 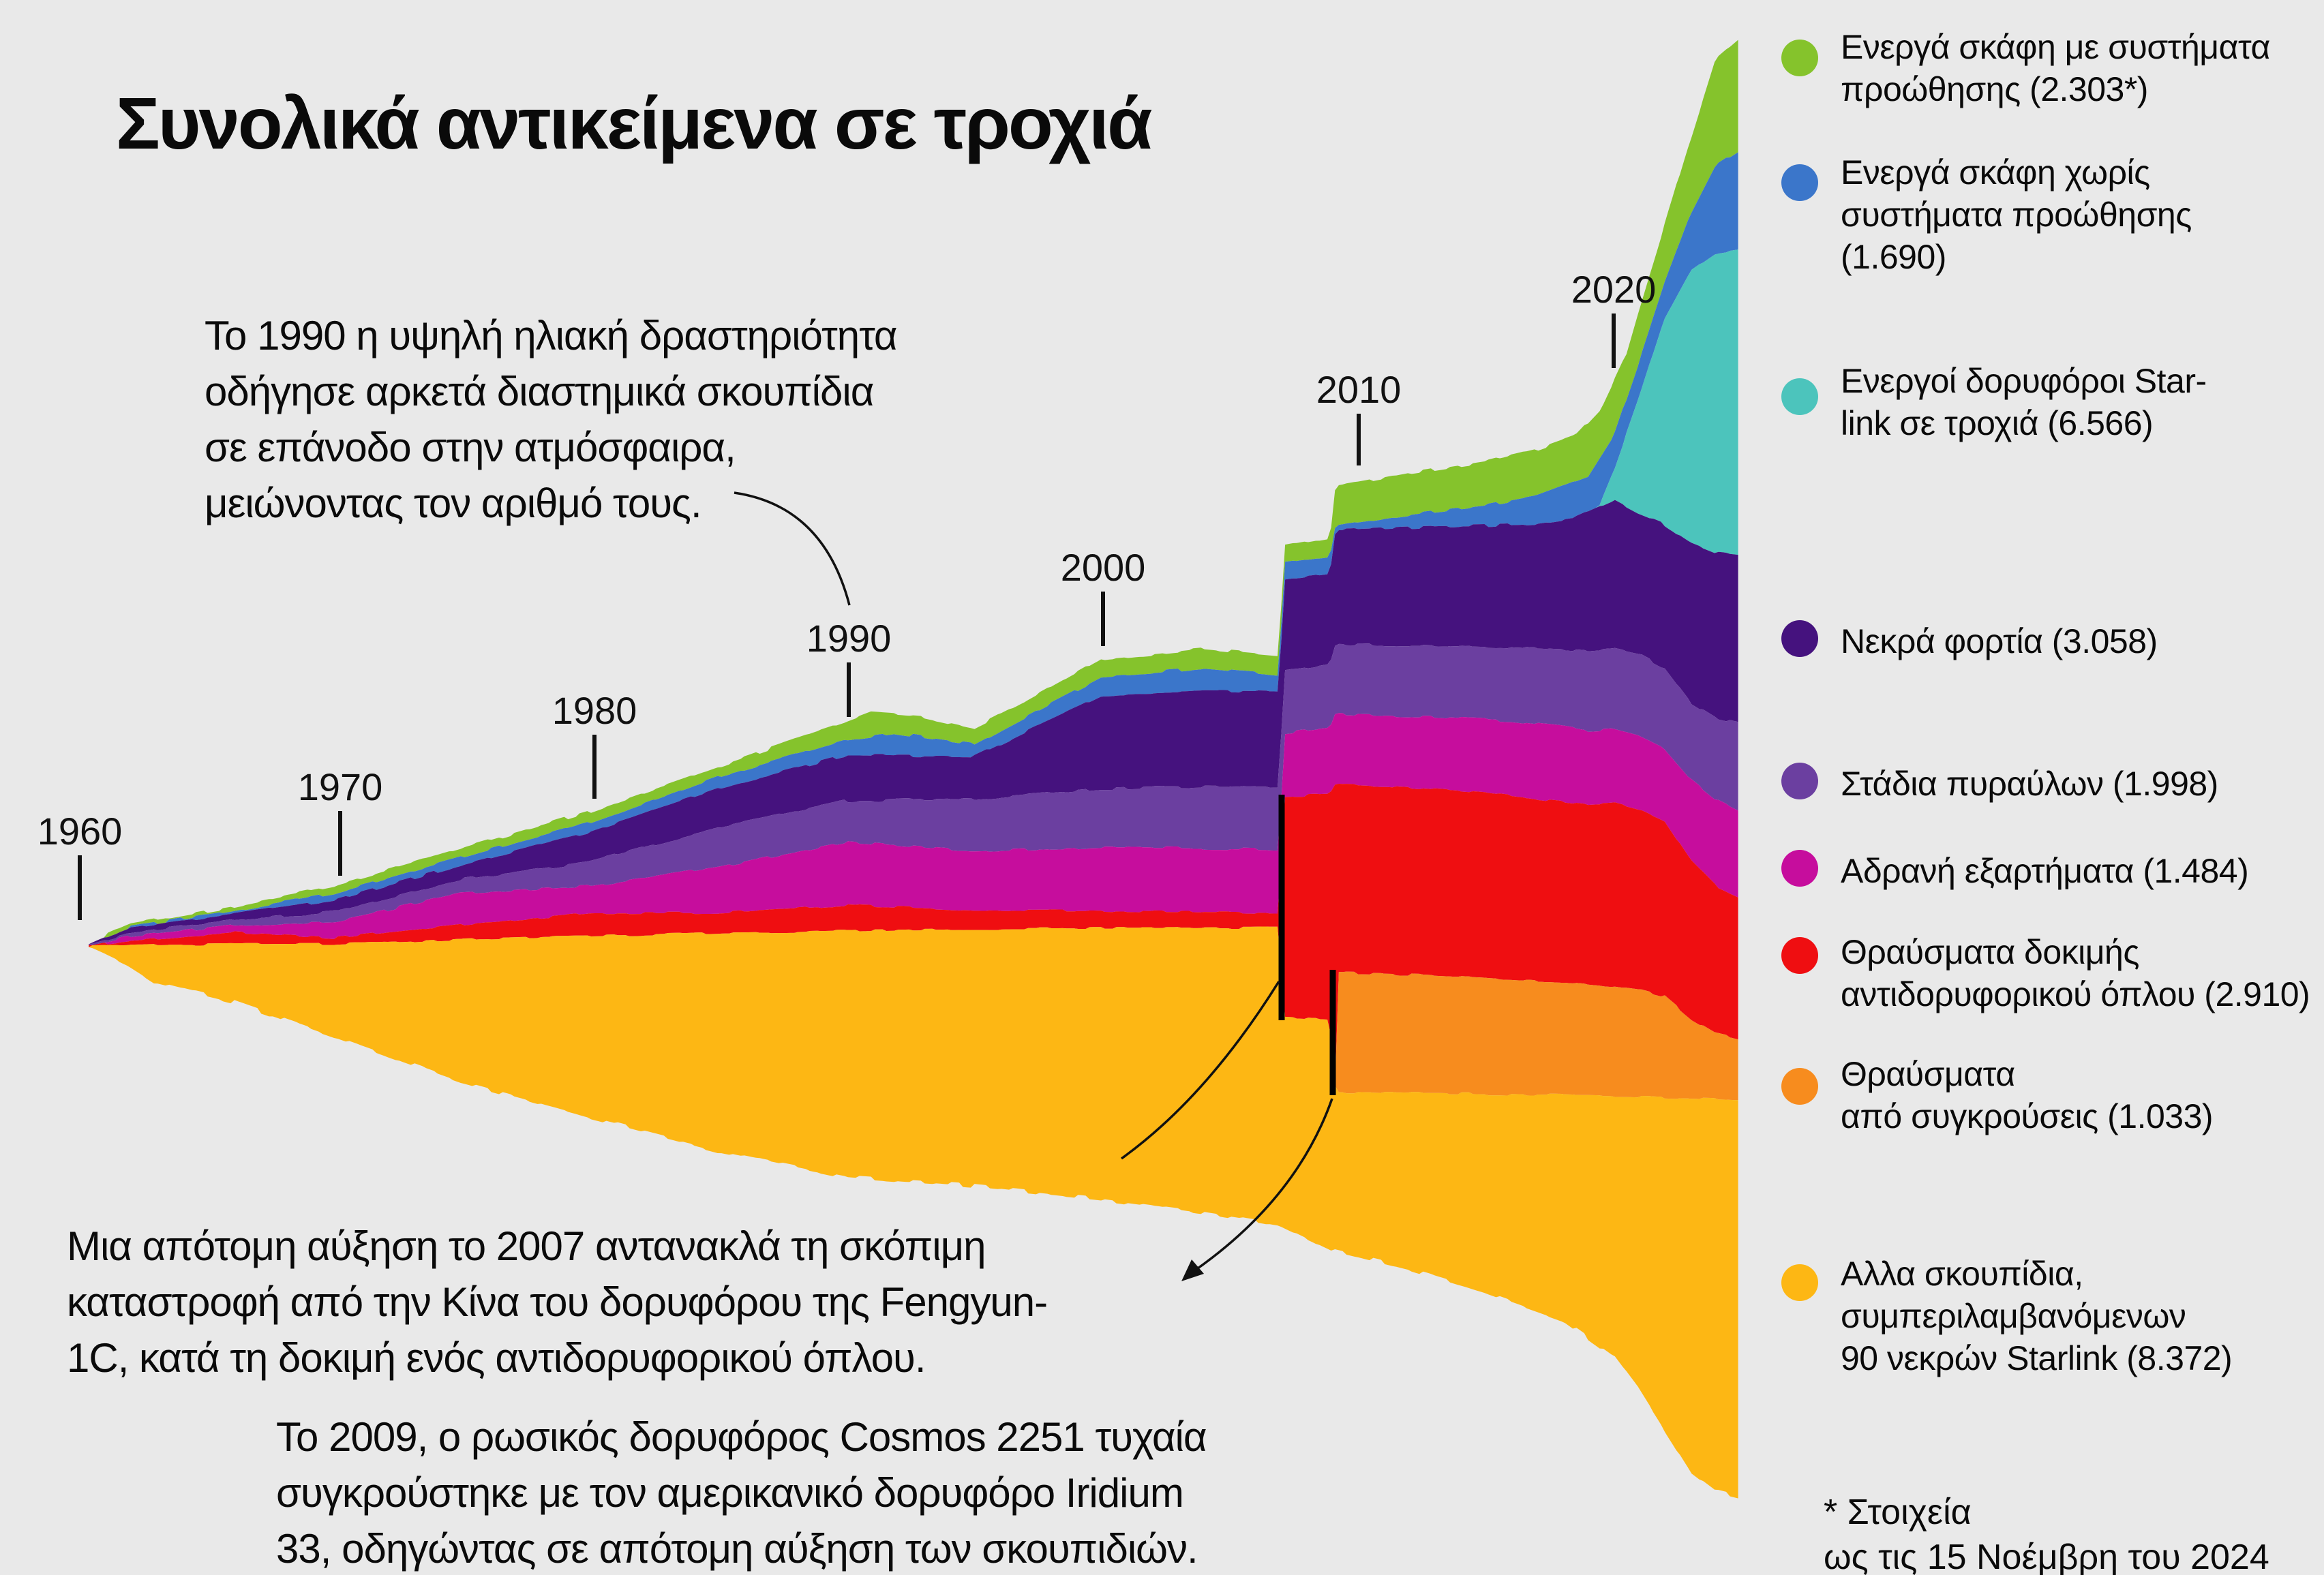 I want to click on legend-label-dead-payloads: Νεκρά φορτία (3.058), so click(x=2000, y=641).